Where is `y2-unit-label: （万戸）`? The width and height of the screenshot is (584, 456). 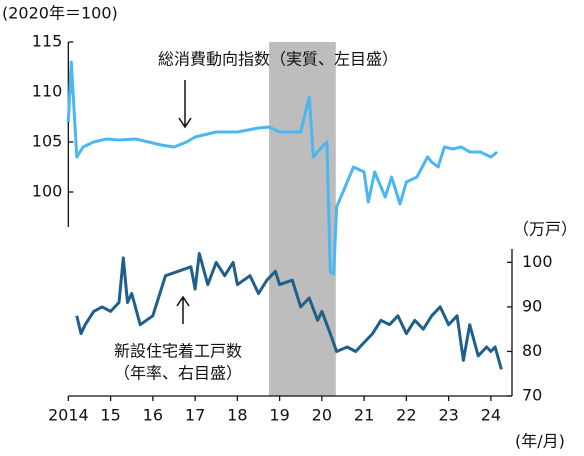
y2-unit-label: （万戸） is located at coordinates (545, 229).